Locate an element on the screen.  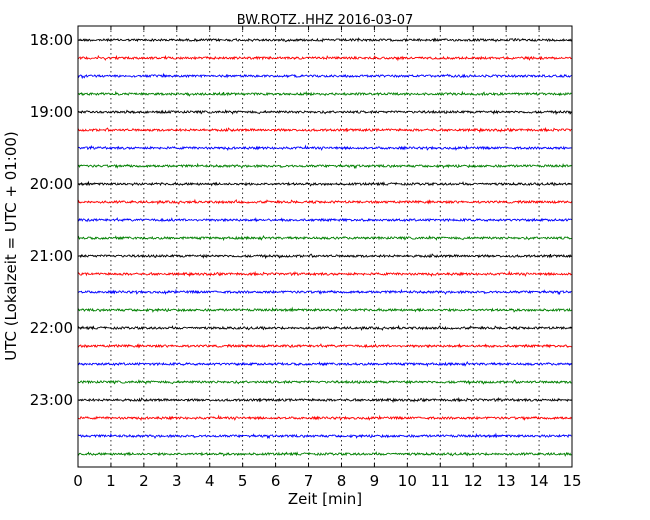
x-tick-label: 12 is located at coordinates (473, 481).